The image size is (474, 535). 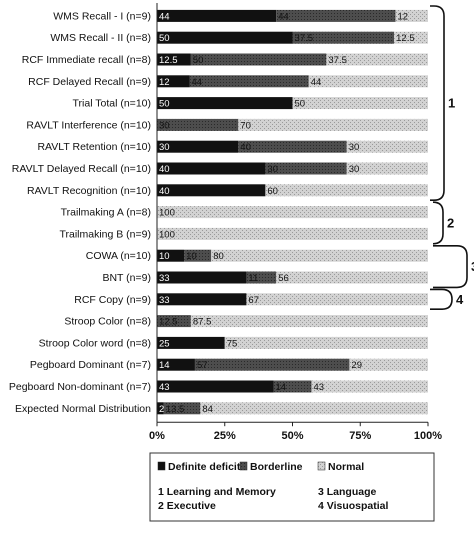 I want to click on value-label-normal-13: 67, so click(x=253, y=300).